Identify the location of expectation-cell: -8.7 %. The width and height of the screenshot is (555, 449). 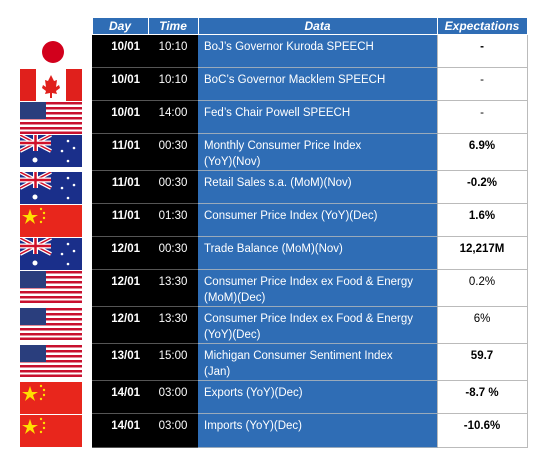
(482, 397).